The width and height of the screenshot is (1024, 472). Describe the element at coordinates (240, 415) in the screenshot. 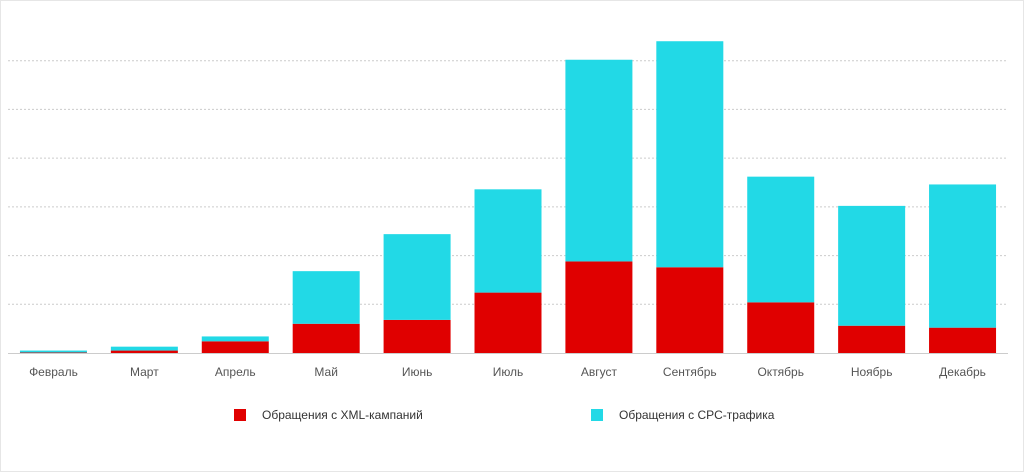

I see `legend-swatch-xml` at that location.